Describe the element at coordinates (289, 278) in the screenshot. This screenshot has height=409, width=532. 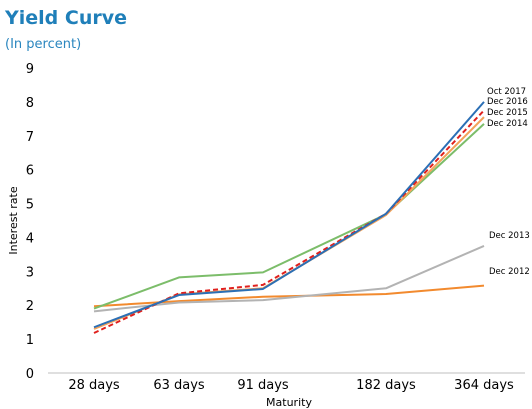
I see `series-line-dec-2013` at that location.